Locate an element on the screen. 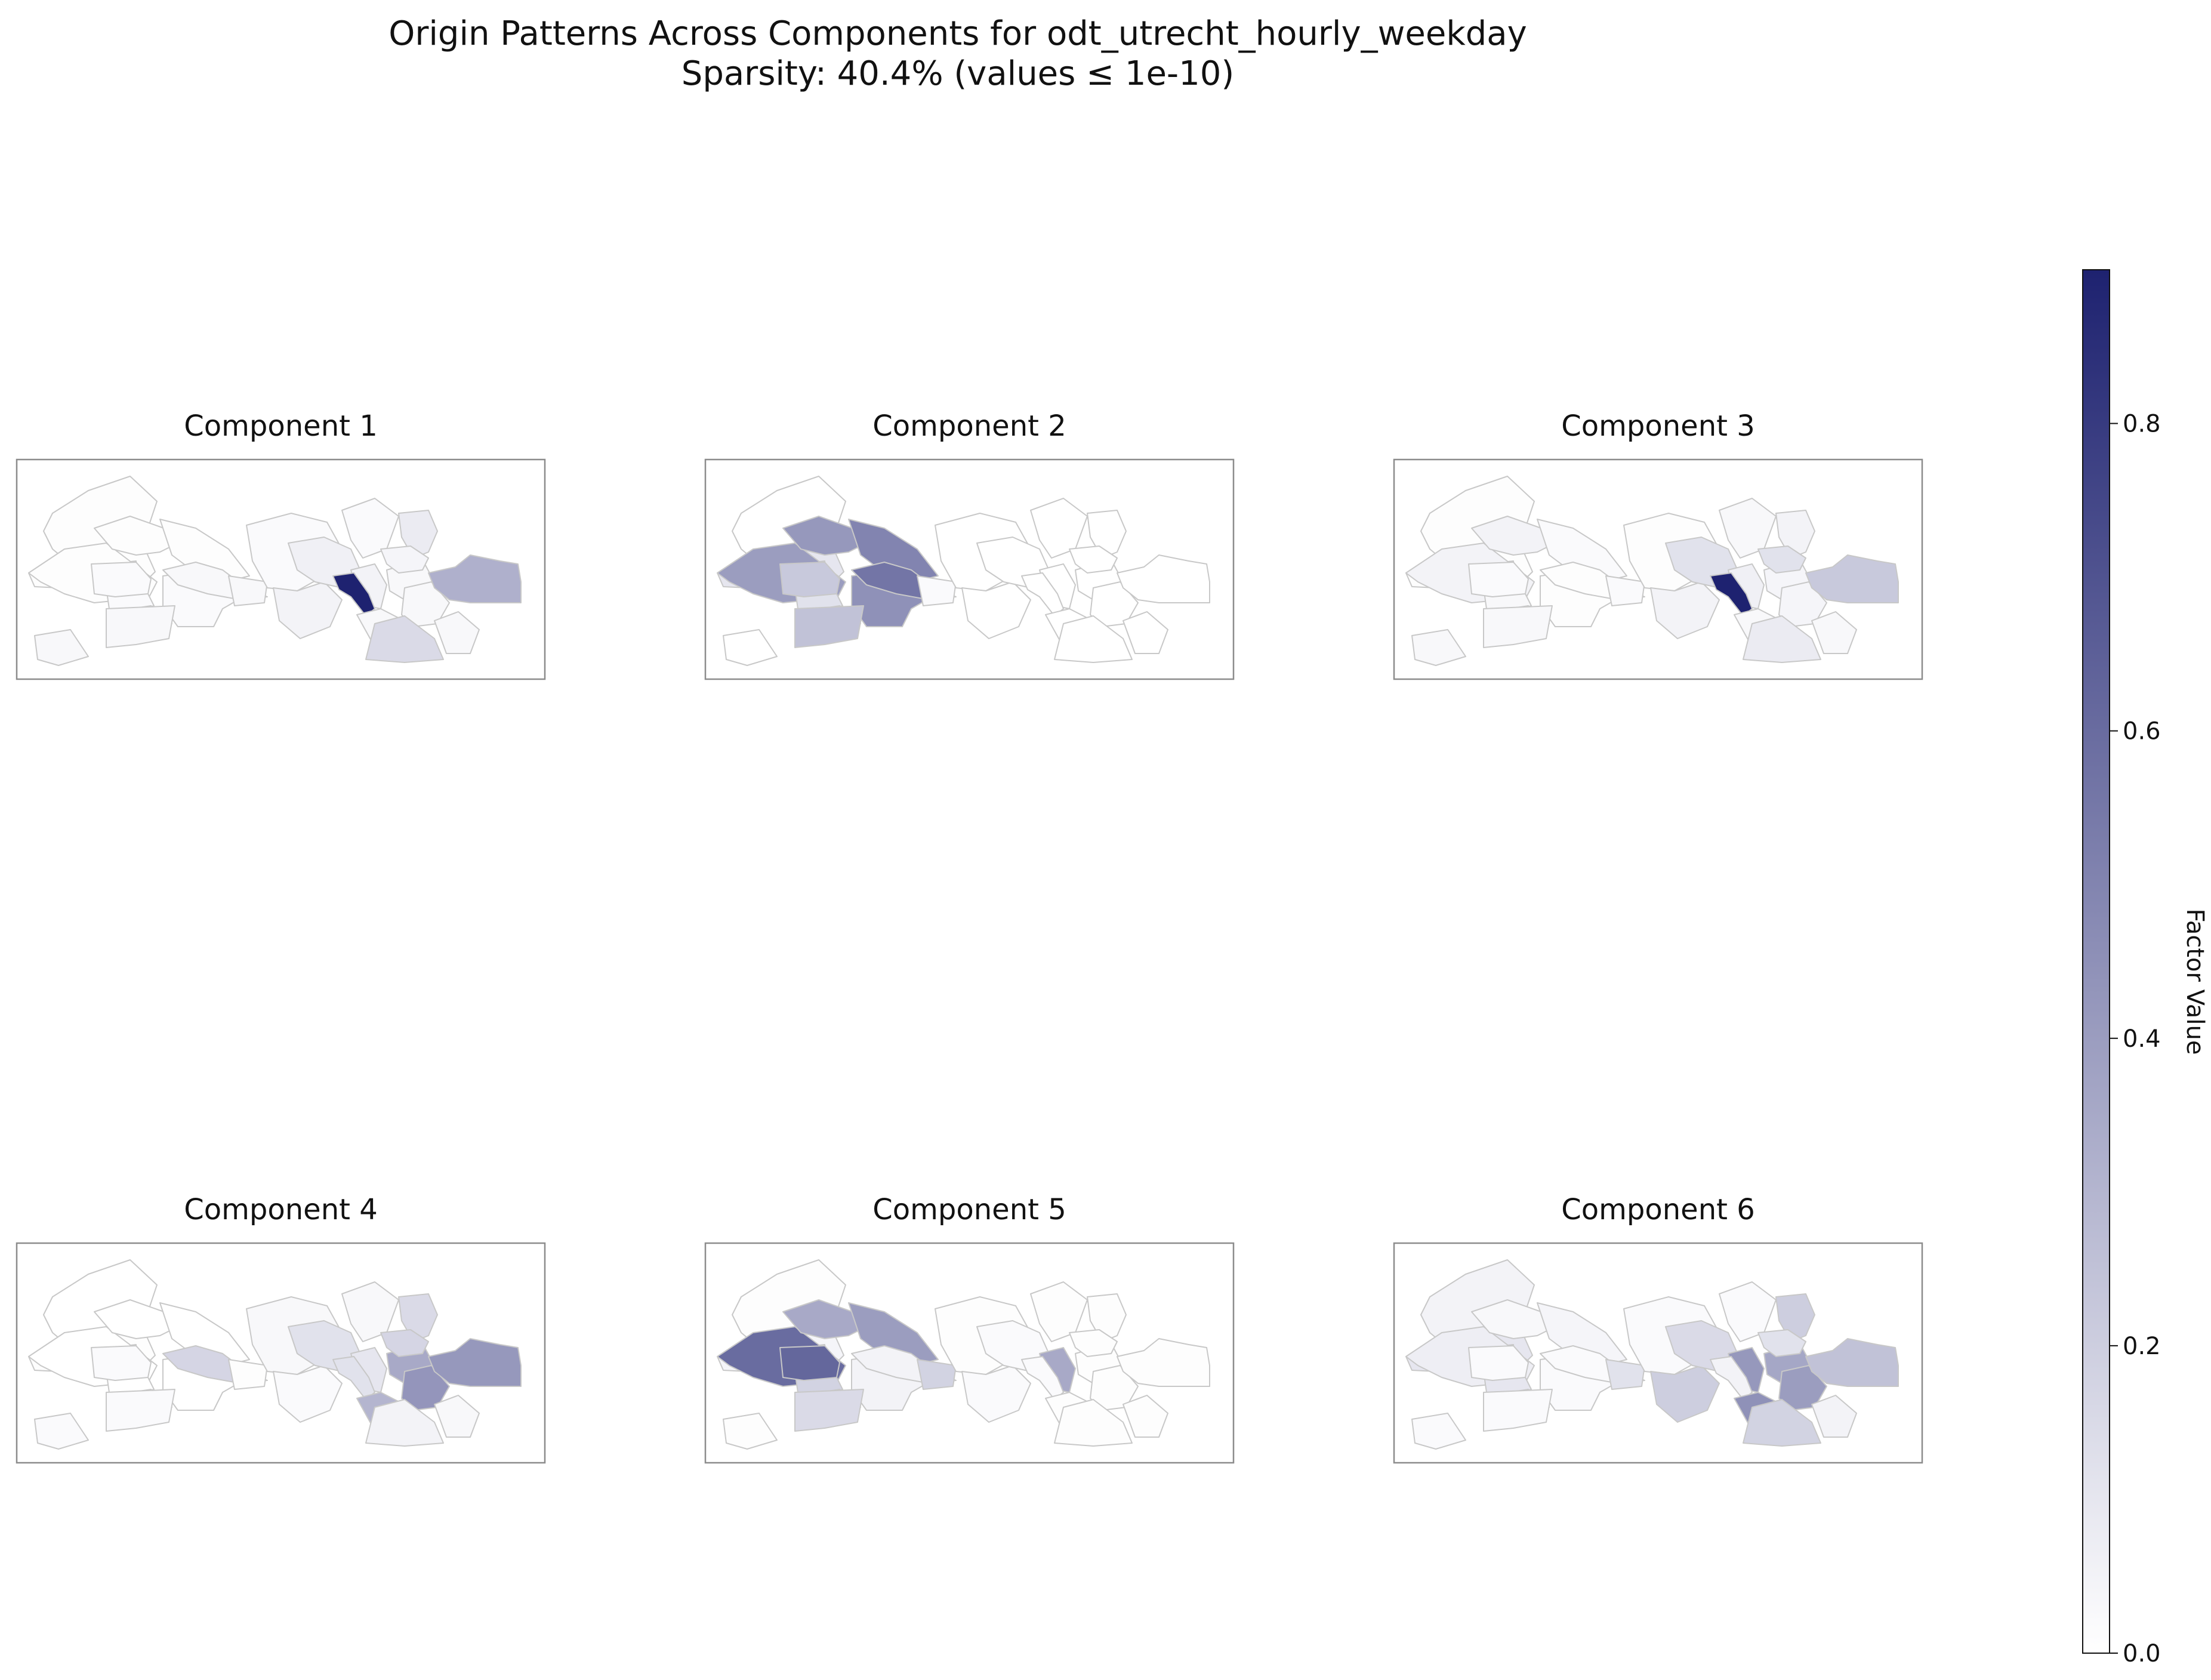 The image size is (2211, 1680). panel-title: Component 1 is located at coordinates (281, 426).